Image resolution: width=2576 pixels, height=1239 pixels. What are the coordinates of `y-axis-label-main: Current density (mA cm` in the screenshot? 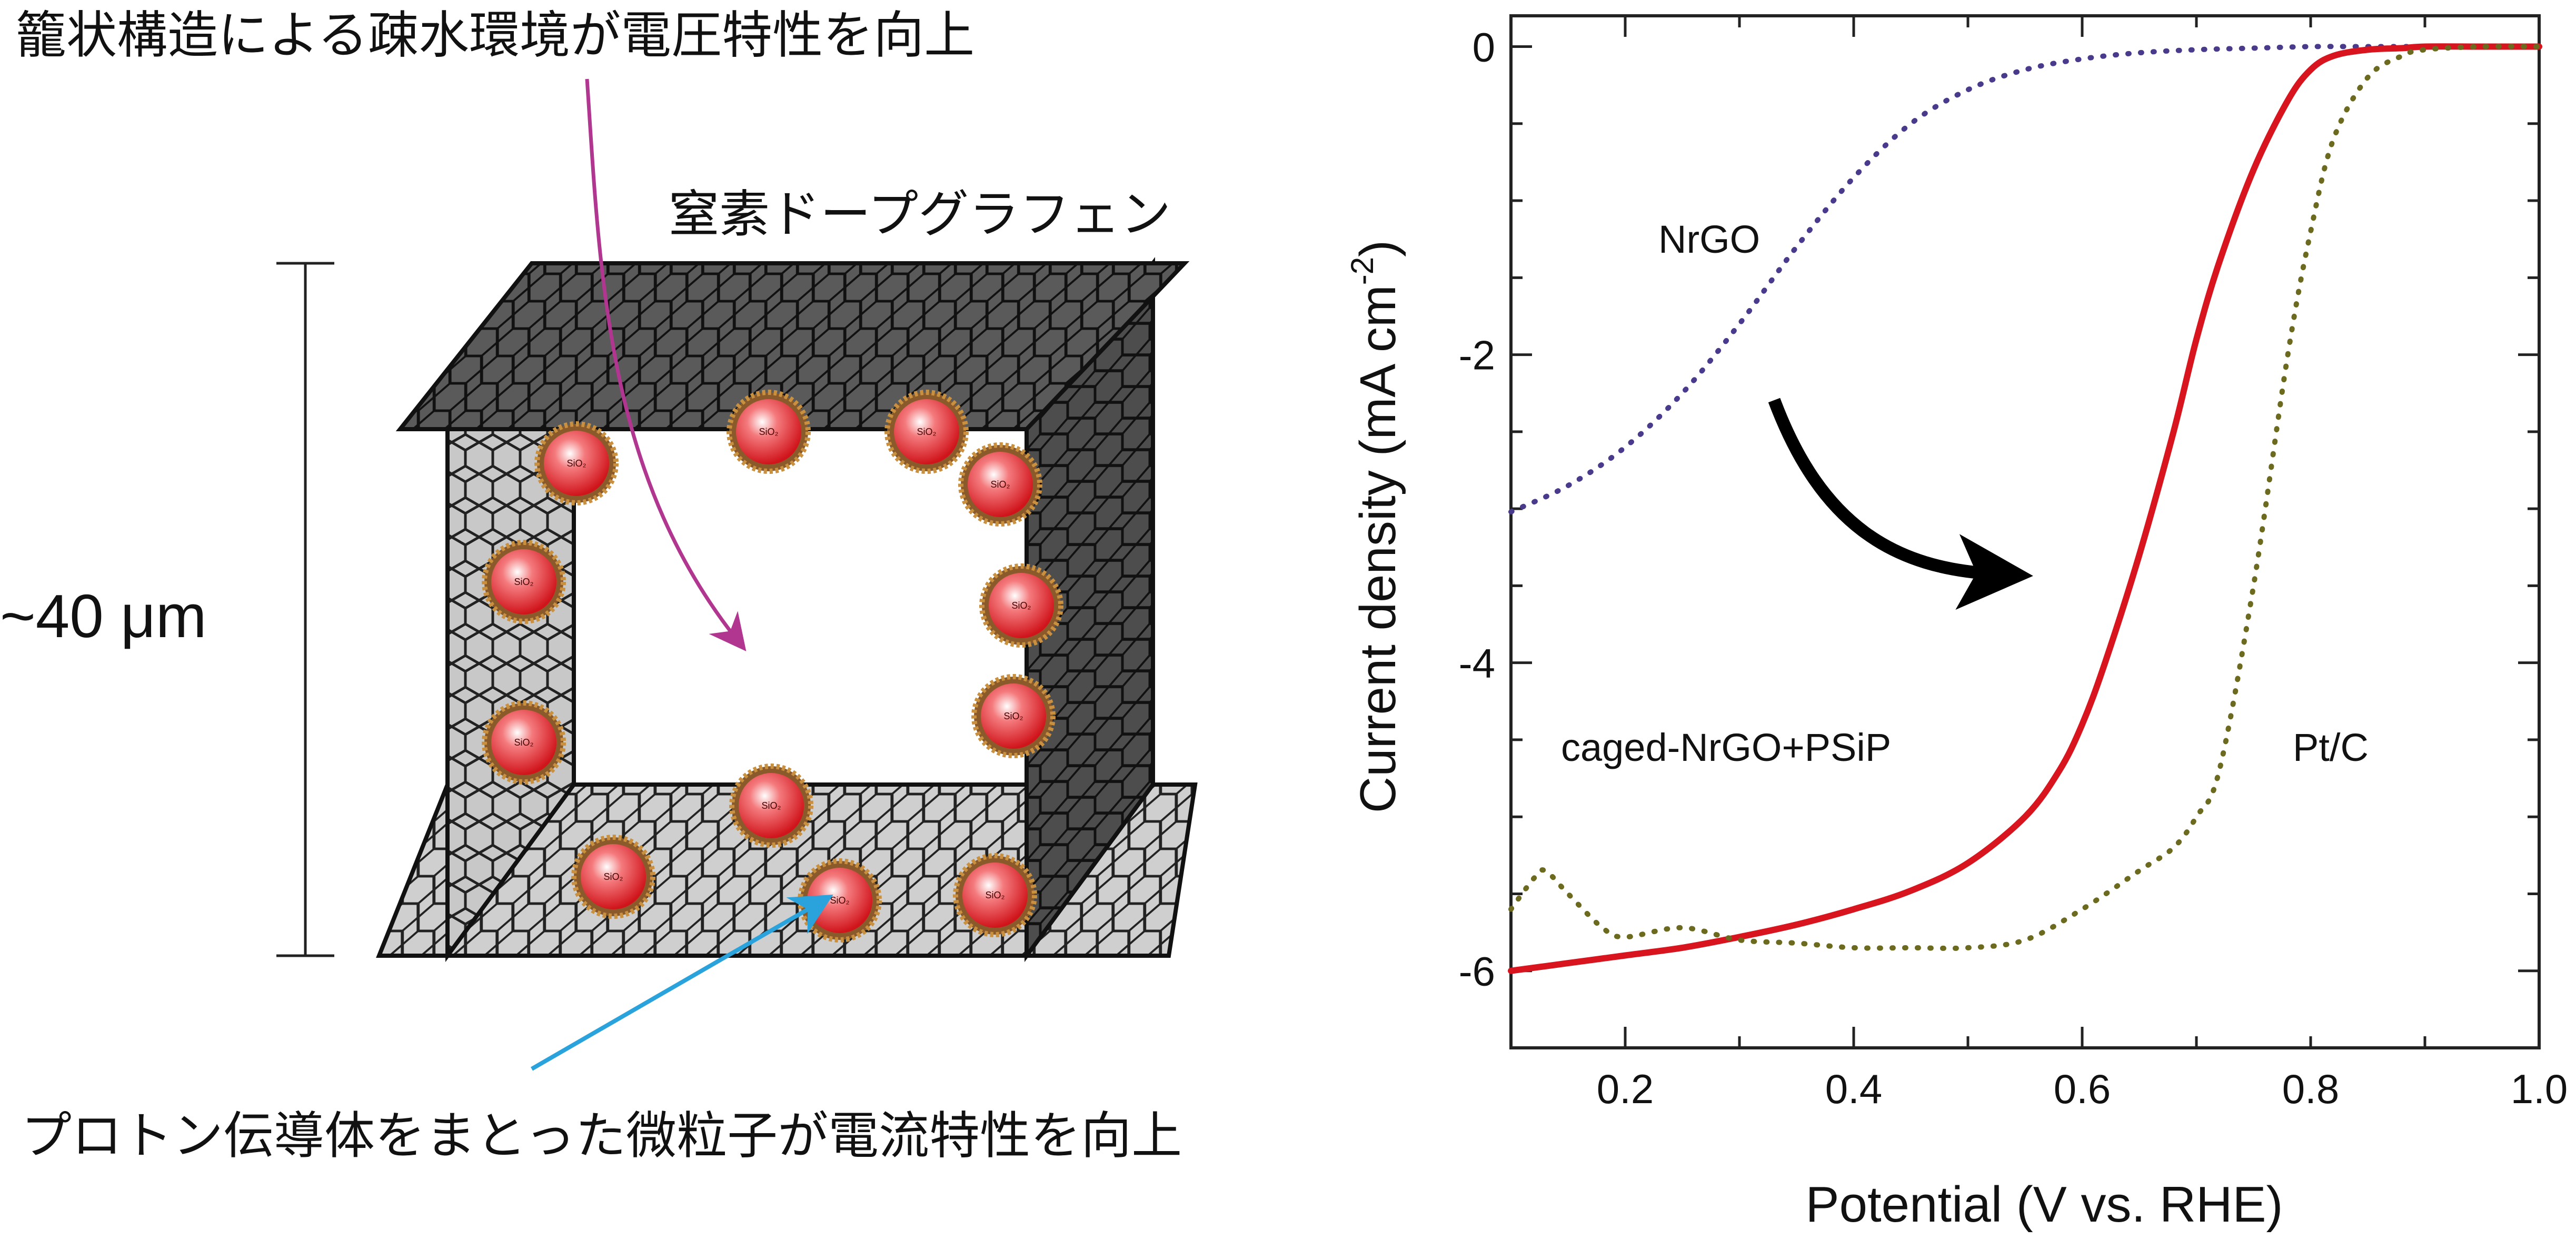 It's located at (1378, 549).